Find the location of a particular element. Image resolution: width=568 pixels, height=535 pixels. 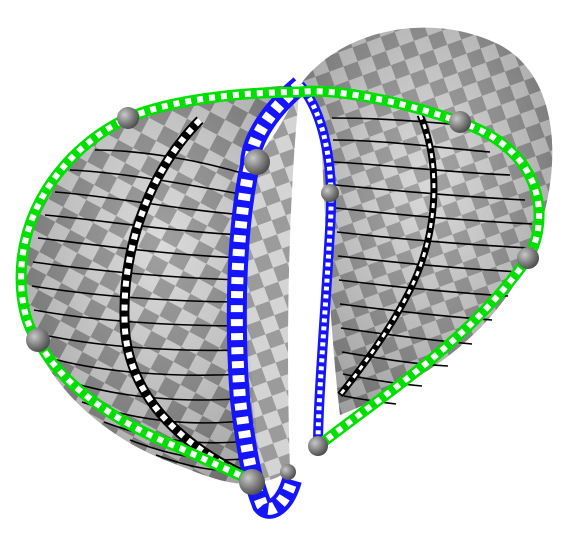

inner-sheet-surface is located at coordinates (271, 283).